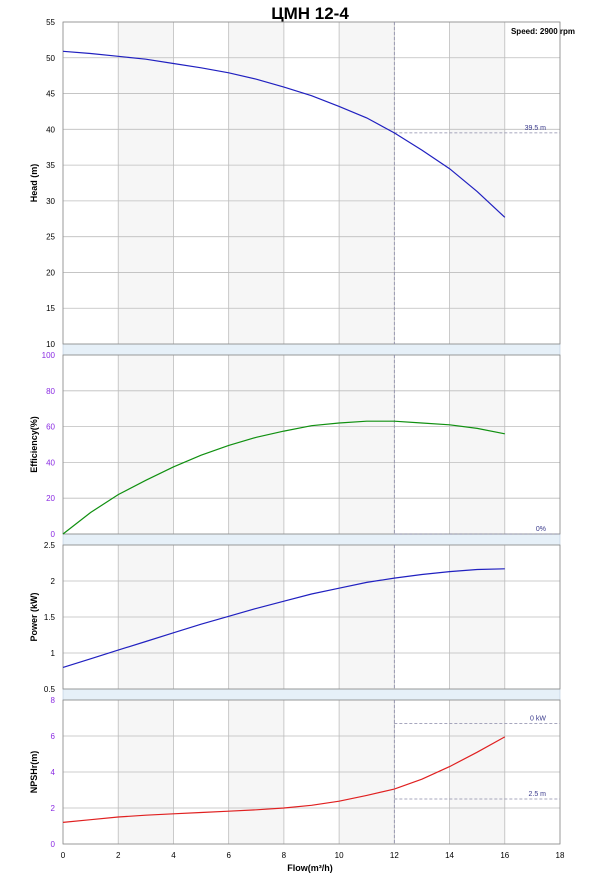  Describe the element at coordinates (50, 201) in the screenshot. I see `y-tick-label: 30` at that location.